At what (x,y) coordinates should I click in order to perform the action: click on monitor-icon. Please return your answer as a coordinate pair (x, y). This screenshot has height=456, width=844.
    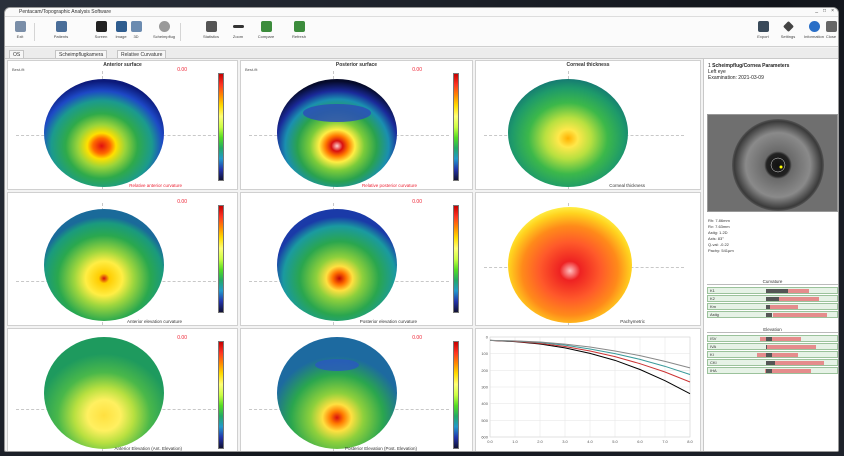
    Looking at the image, I should click on (101, 26).